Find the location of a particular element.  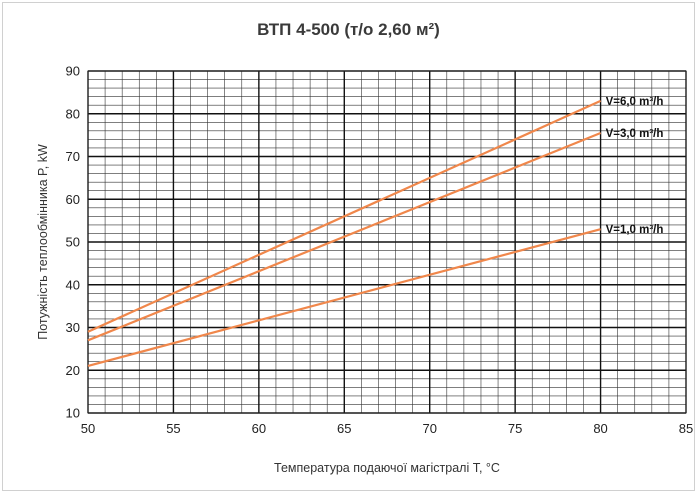

y-tick-label: 20 is located at coordinates (73, 370).